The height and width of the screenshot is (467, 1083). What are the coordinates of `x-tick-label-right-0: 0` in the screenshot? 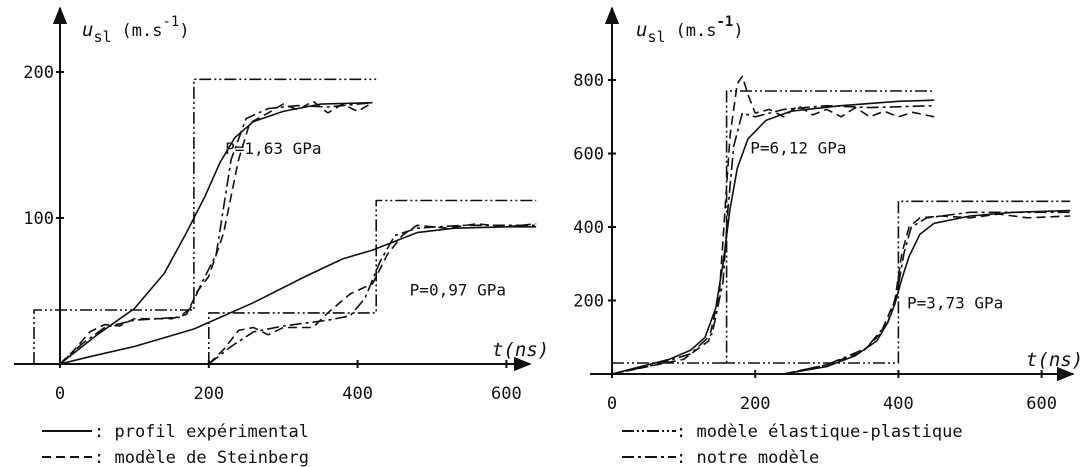 It's located at (612, 404).